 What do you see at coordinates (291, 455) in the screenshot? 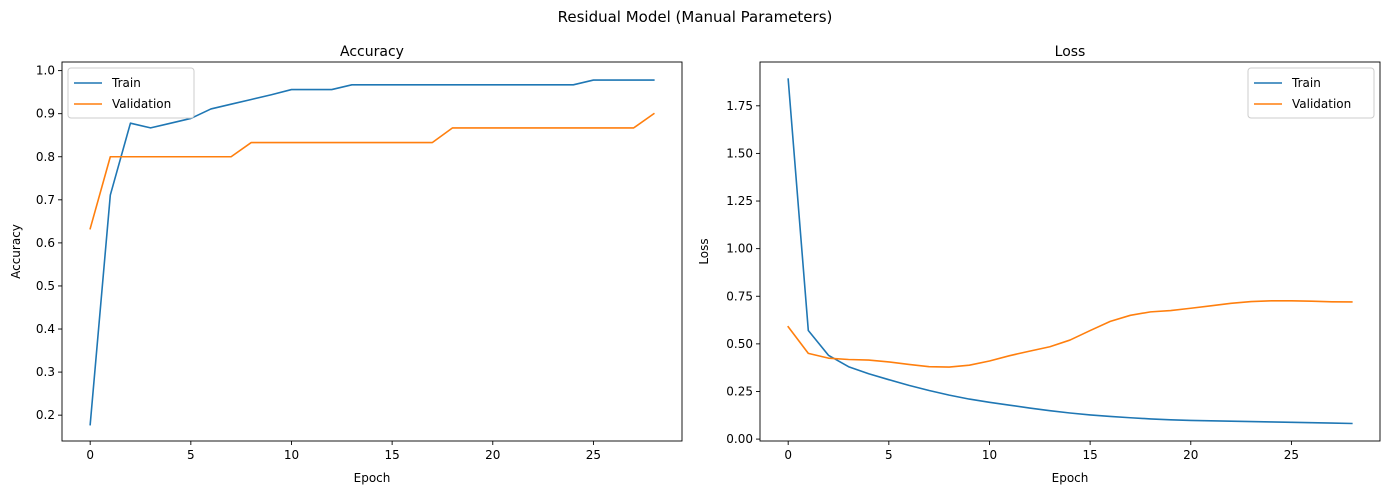
I see `accuracy-x-tick-label: 10` at bounding box center [291, 455].